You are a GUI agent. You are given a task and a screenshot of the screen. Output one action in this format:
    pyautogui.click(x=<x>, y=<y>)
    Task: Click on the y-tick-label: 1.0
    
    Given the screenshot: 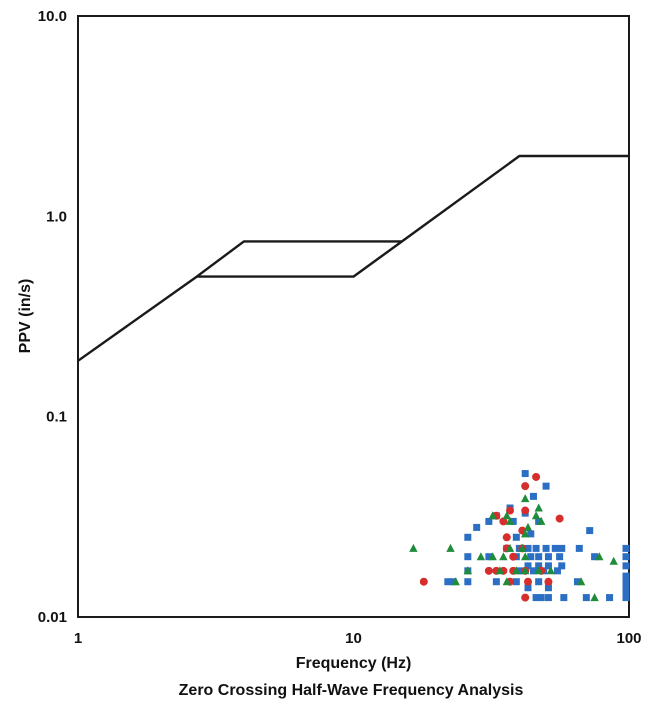 What is the action you would take?
    pyautogui.click(x=56, y=216)
    